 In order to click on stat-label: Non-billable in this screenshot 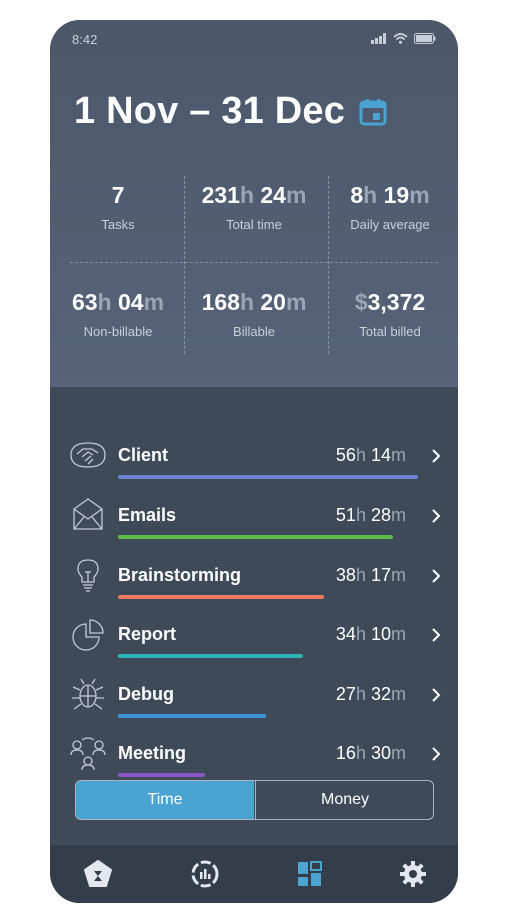, I will do `click(118, 331)`.